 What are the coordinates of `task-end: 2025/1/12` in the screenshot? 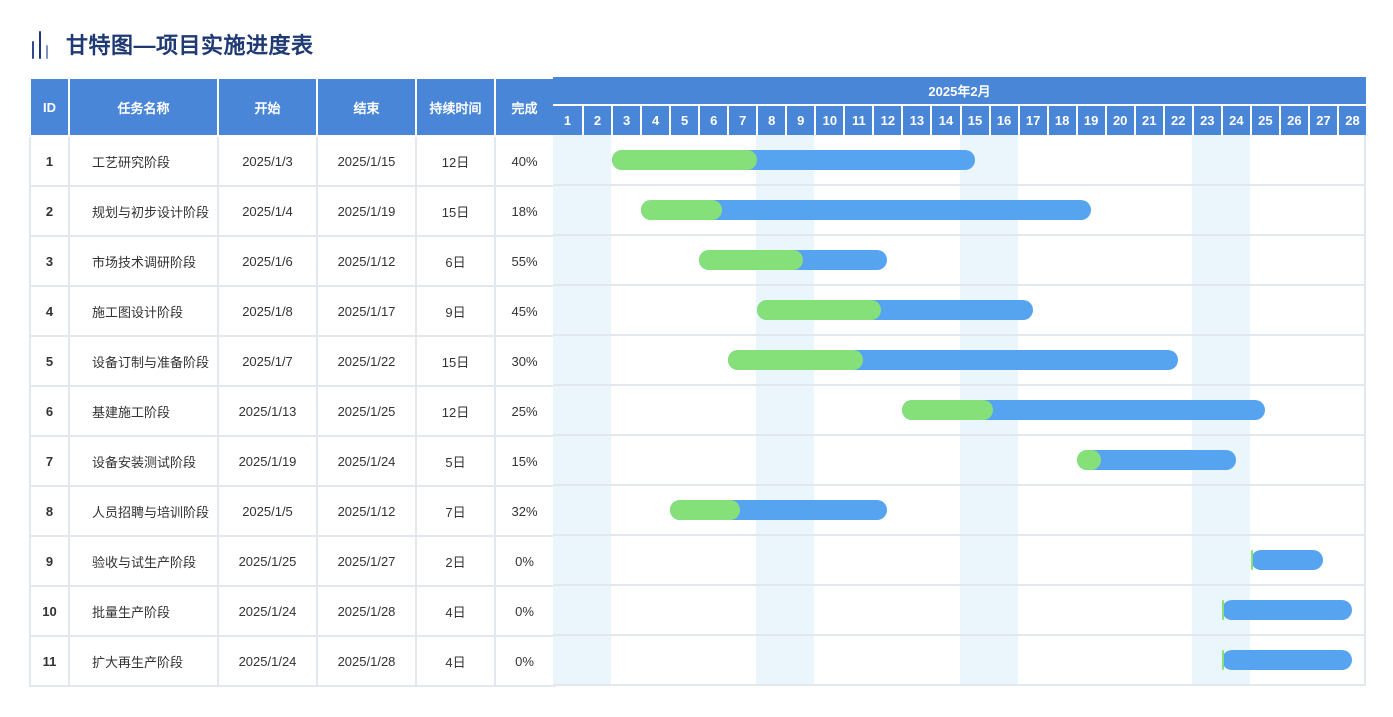 It's located at (366, 261).